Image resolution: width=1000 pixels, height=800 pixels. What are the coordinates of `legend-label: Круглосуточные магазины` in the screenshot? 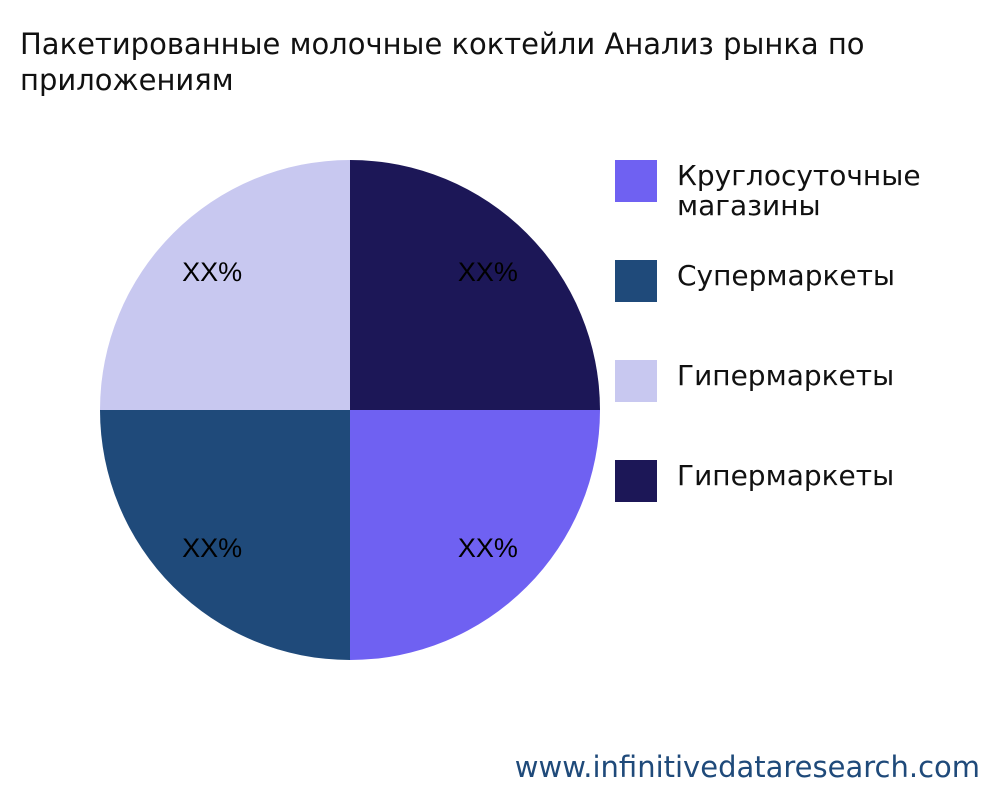 It's located at (799, 190).